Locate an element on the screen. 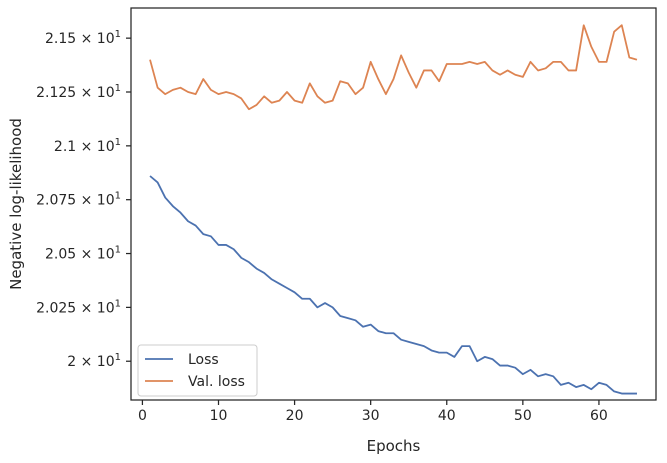  x-tick-label: 50 is located at coordinates (523, 416).